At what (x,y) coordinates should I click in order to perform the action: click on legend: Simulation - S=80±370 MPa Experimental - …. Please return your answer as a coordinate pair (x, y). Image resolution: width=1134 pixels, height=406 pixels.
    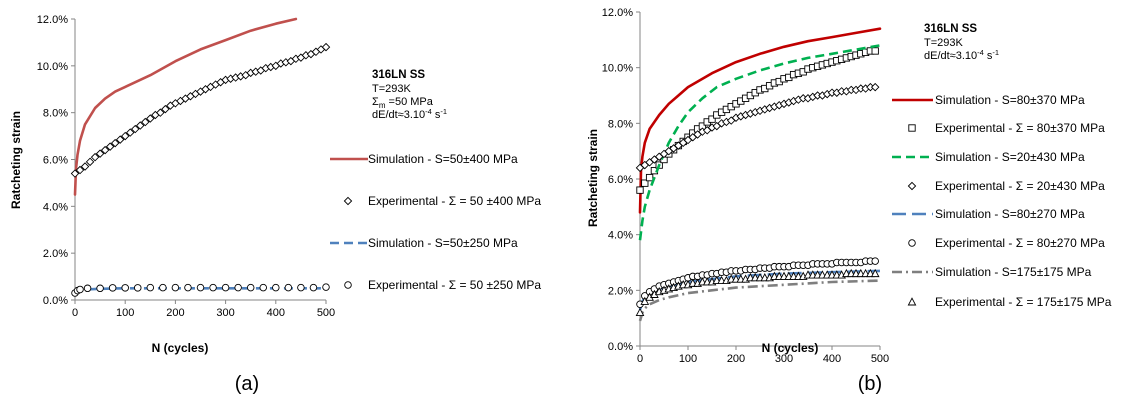
    Looking at the image, I should click on (1002, 201).